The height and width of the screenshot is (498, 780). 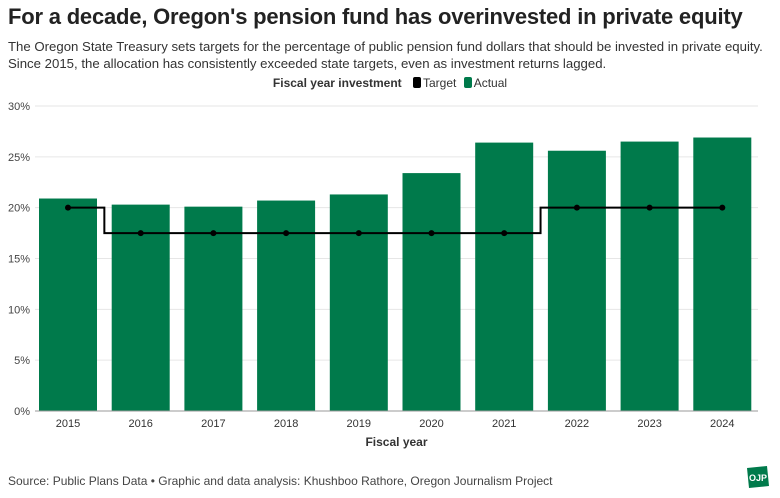 I want to click on legend-swatch-actual, so click(x=467, y=82).